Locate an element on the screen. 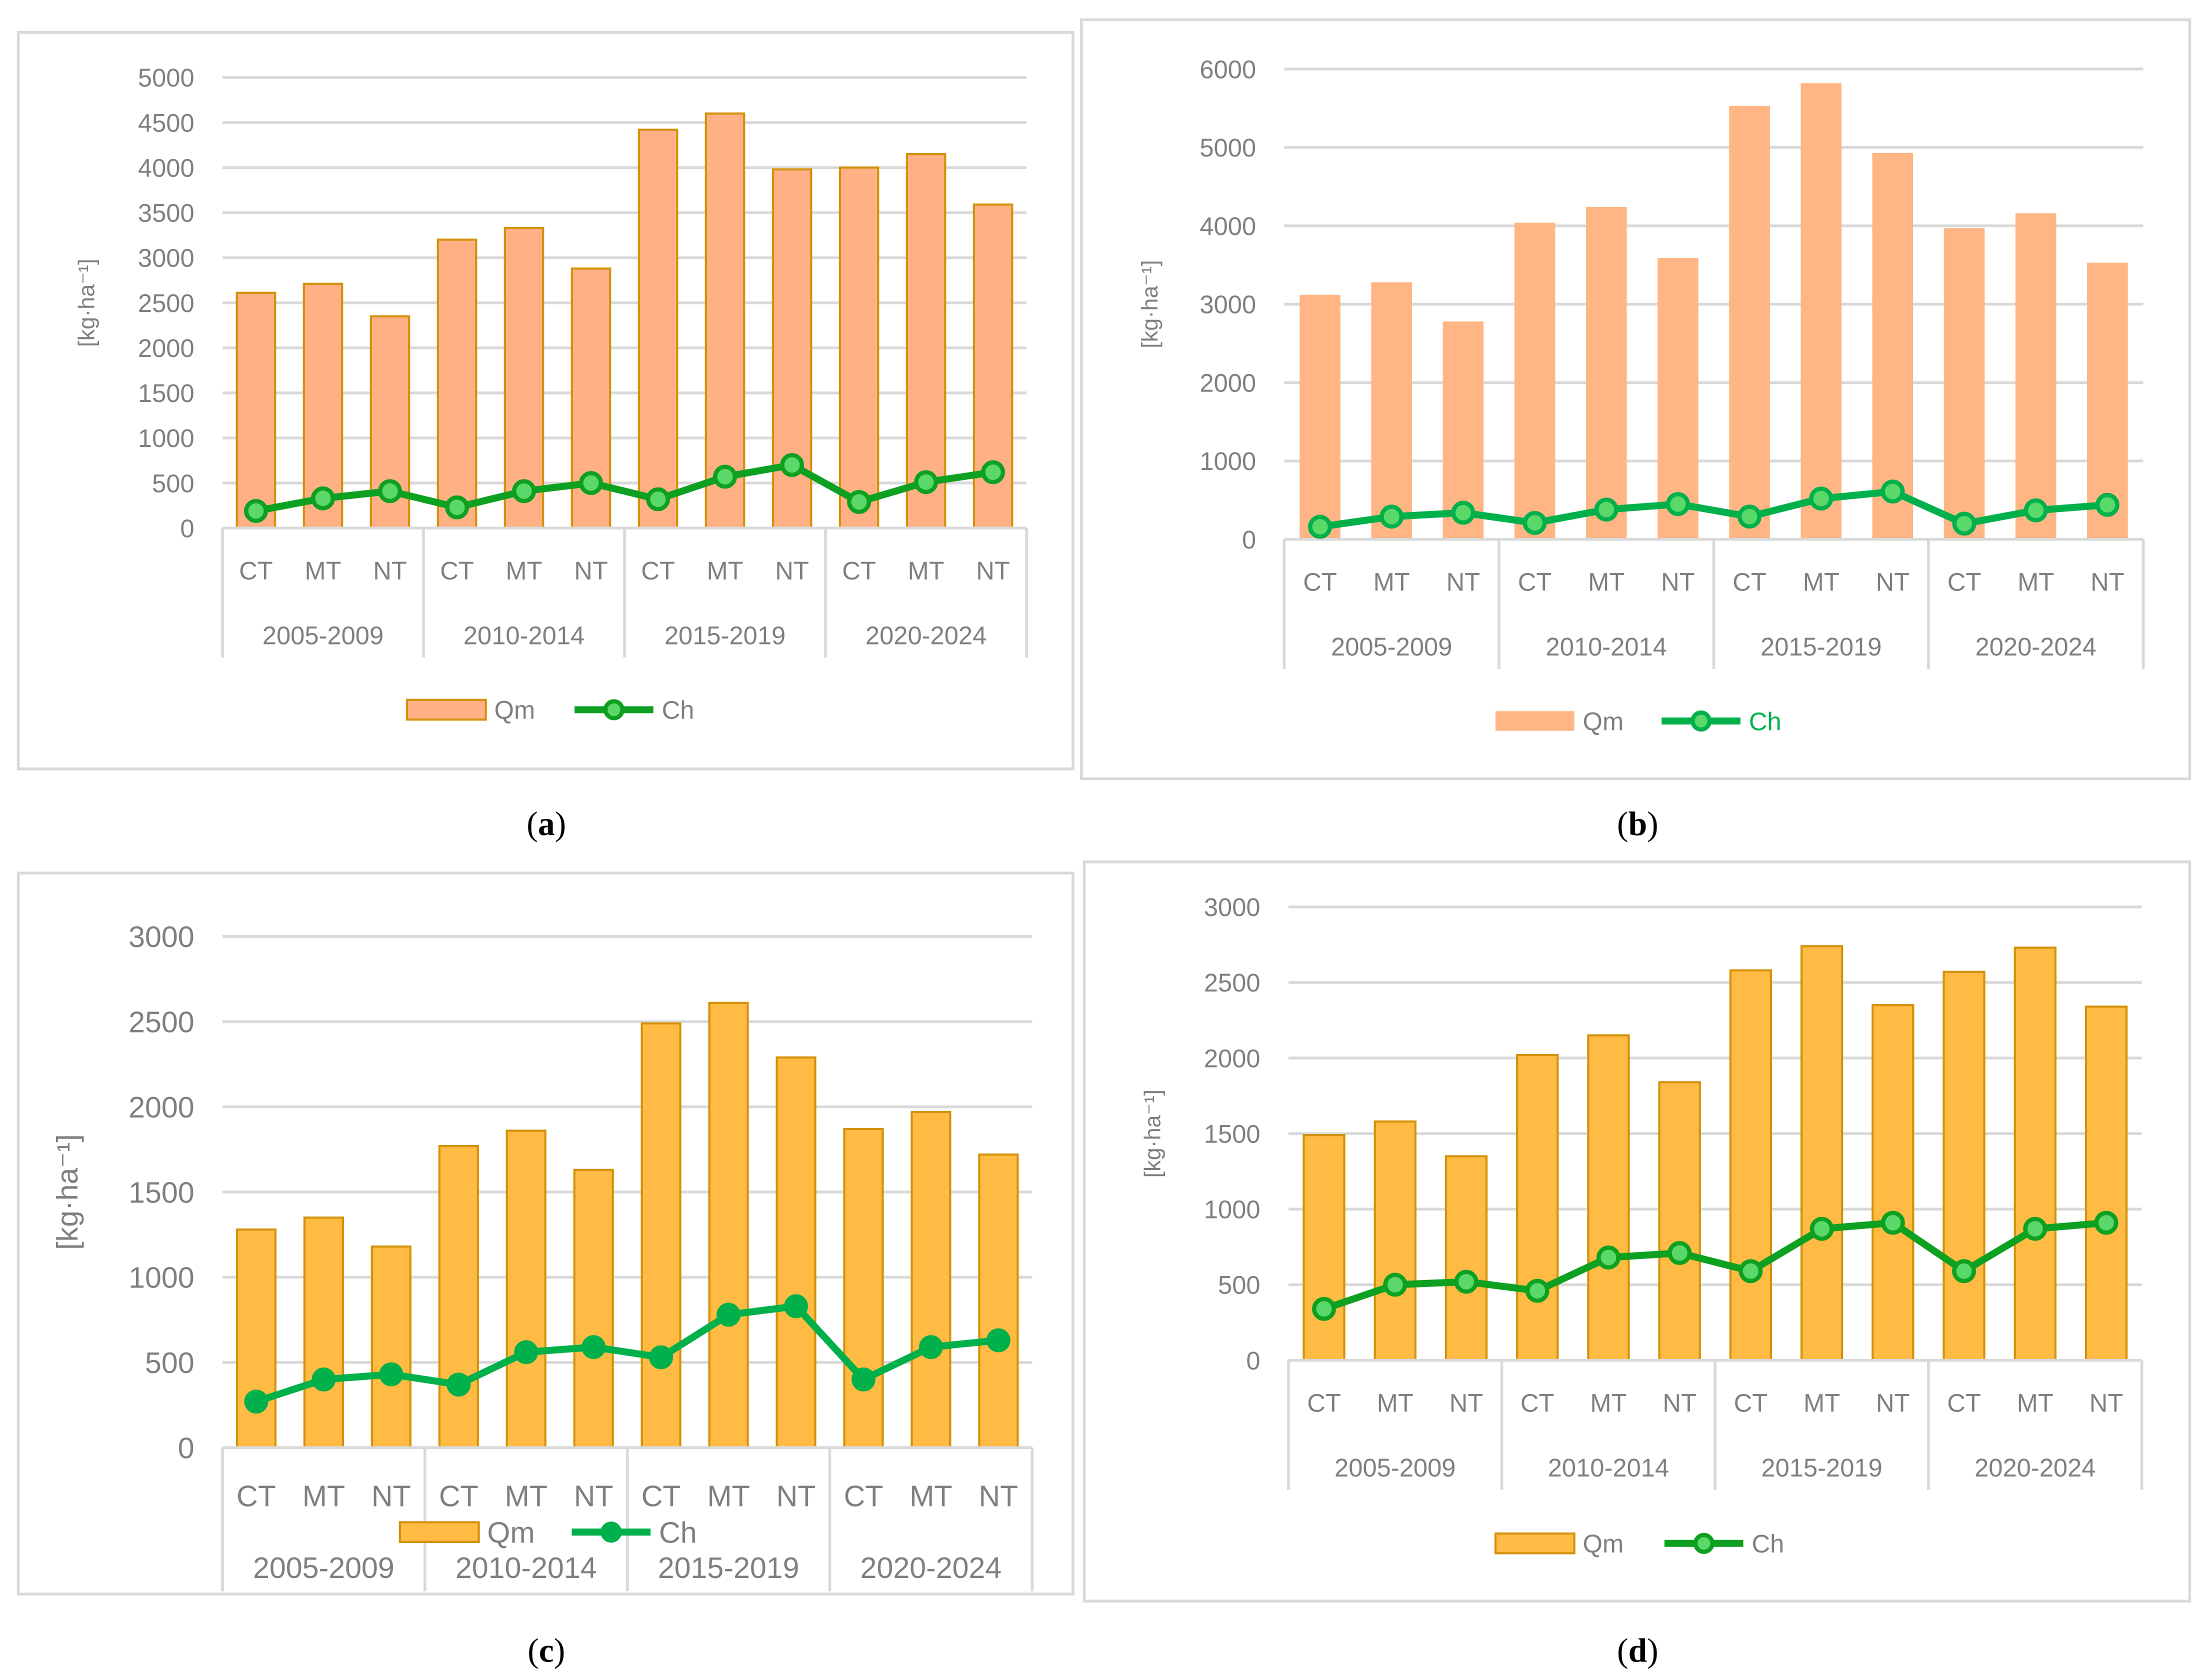 Image resolution: width=2208 pixels, height=1680 pixels. y-tick-label: 0 is located at coordinates (1253, 1360).